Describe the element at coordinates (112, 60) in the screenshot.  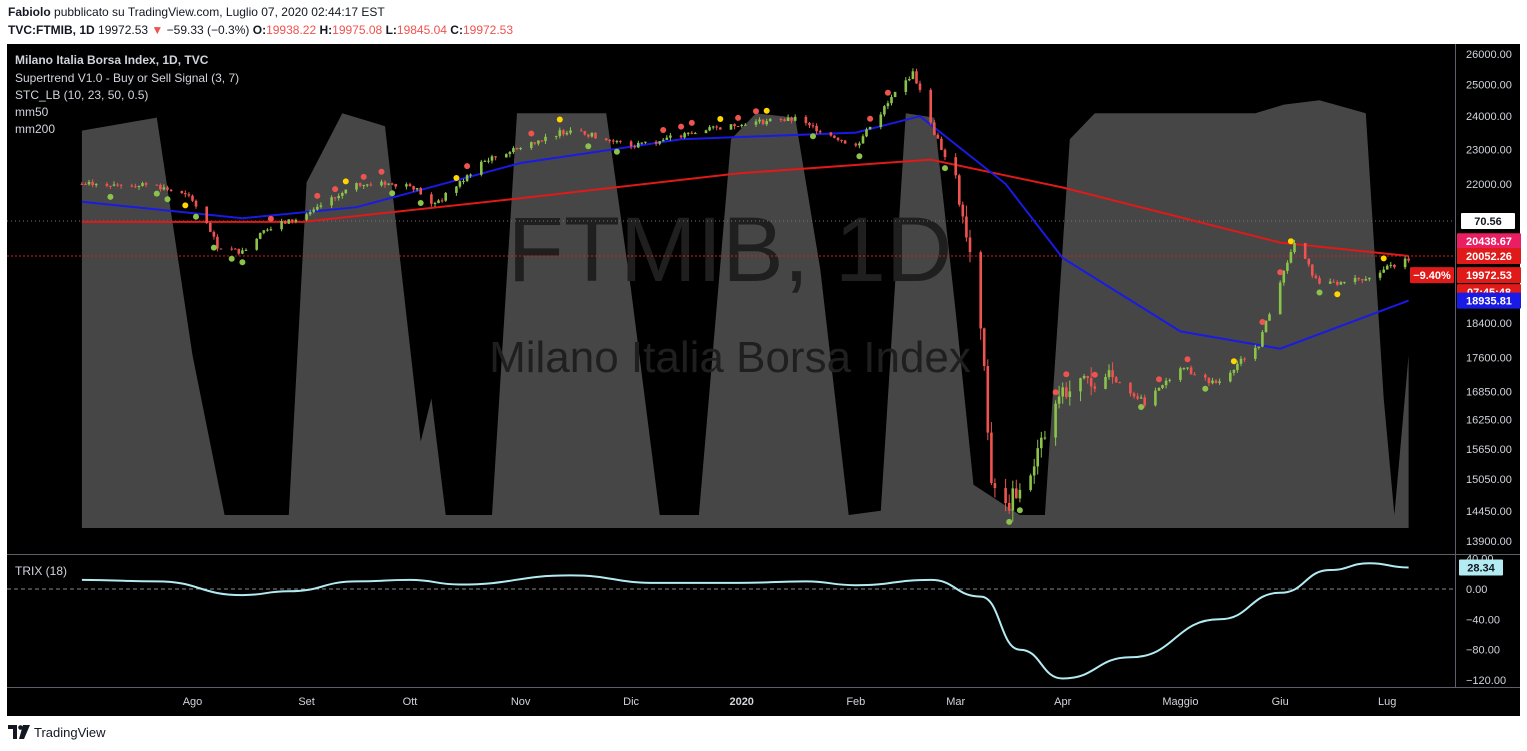
I see `legend-title: Milano Italia Borsa Index, 1D, TVC` at that location.